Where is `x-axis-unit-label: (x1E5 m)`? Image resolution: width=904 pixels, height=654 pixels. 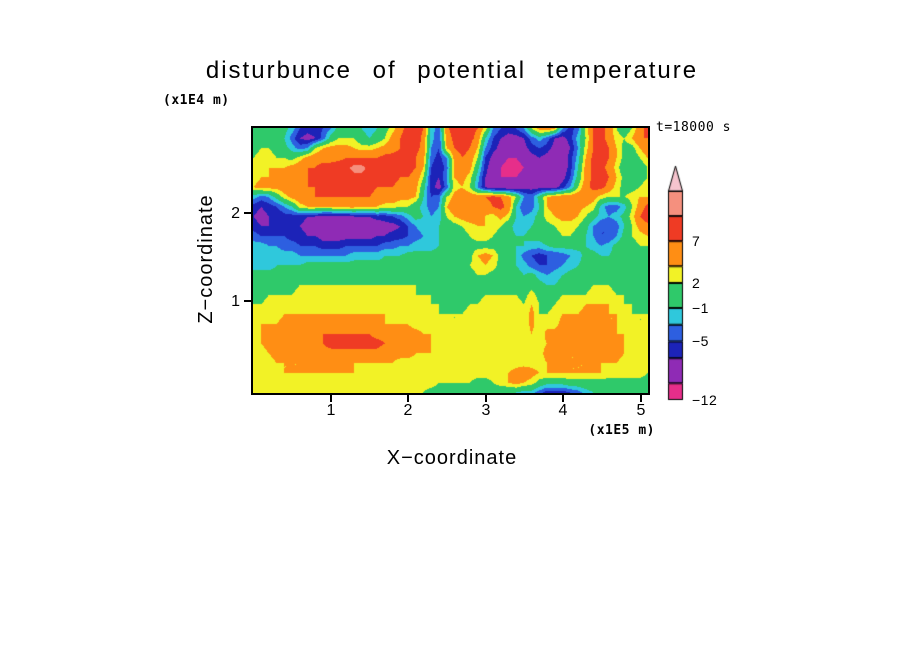 x-axis-unit-label: (x1E5 m) is located at coordinates (621, 430).